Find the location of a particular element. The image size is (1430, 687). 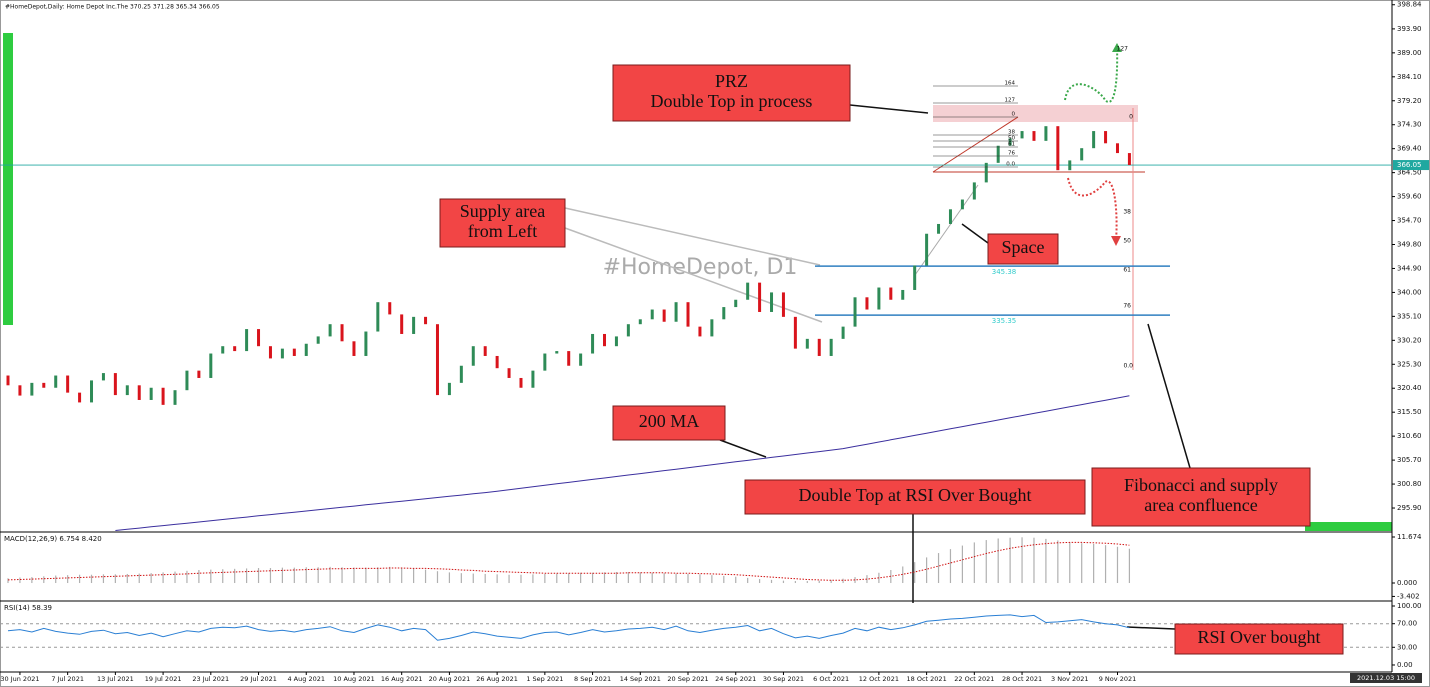

pointer-line is located at coordinates (692, 236).